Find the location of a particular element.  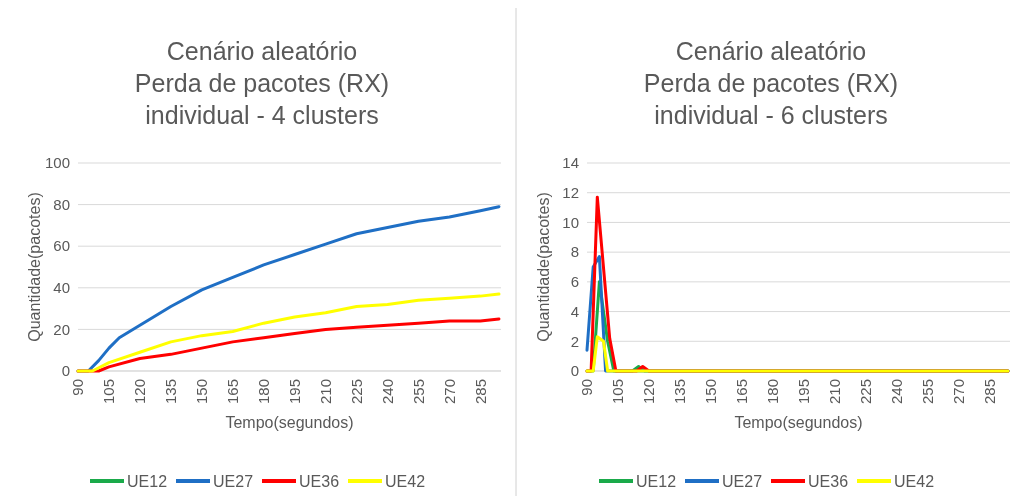

y-tick-label: 40 is located at coordinates (61, 288).